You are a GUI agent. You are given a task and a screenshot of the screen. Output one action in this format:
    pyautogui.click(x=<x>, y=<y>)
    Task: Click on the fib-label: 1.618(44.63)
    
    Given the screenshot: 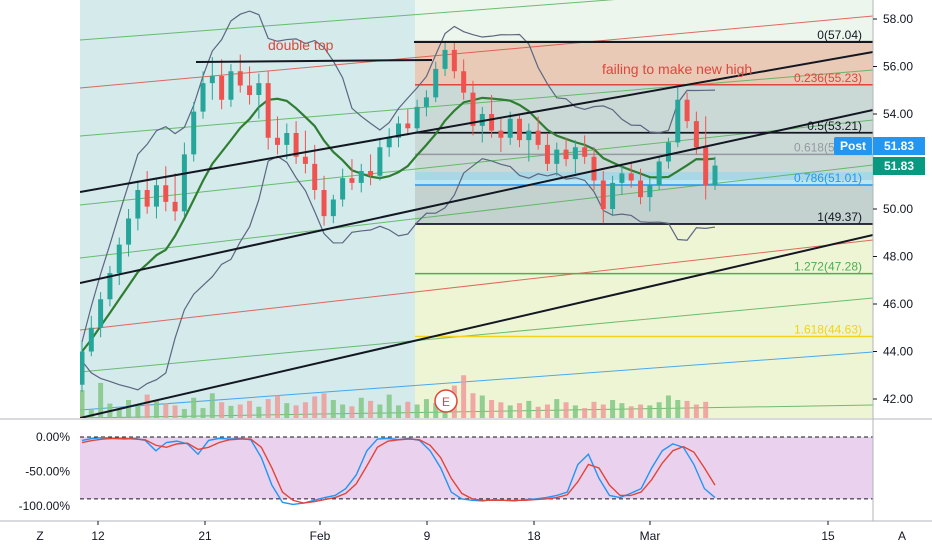 What is the action you would take?
    pyautogui.click(x=828, y=330)
    